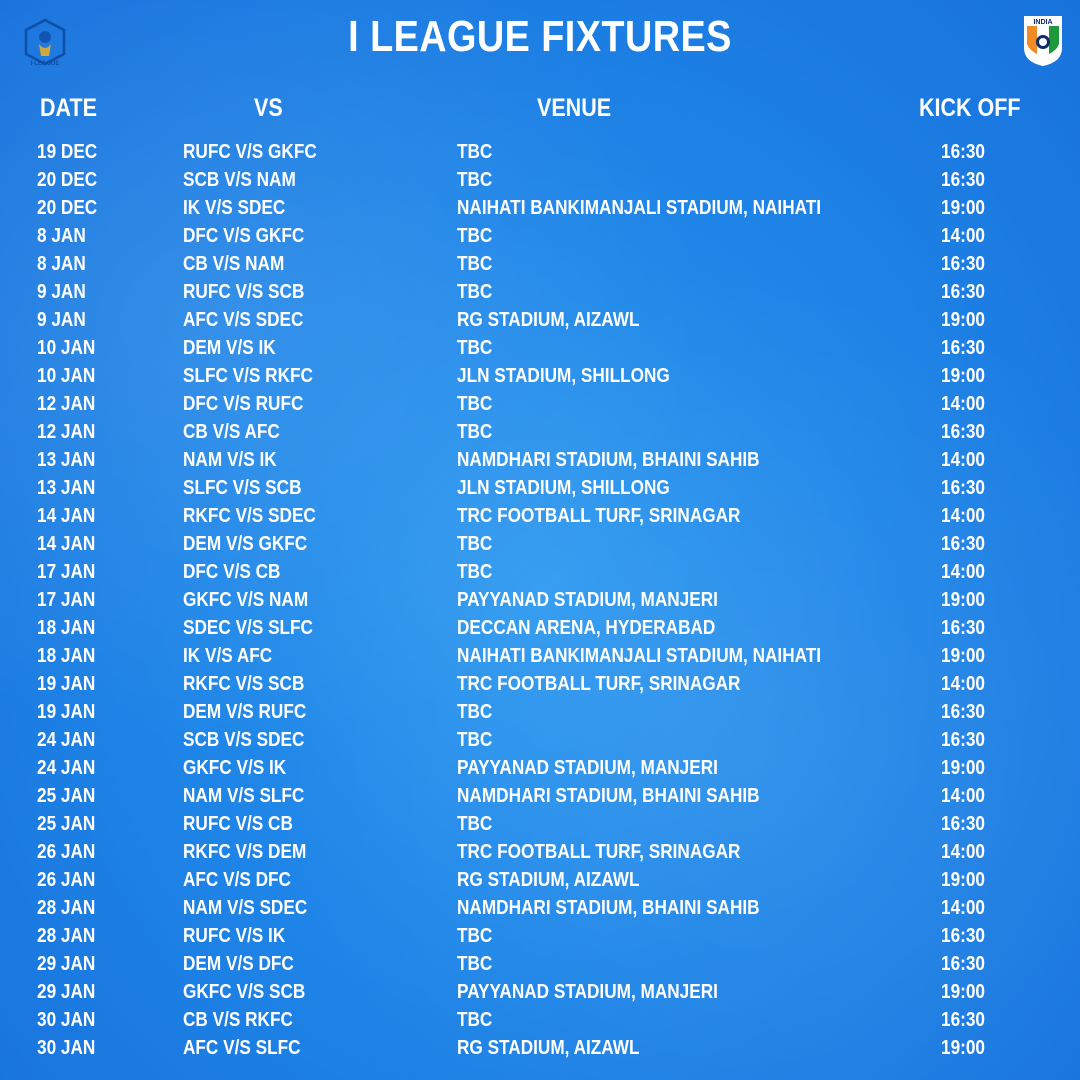 The height and width of the screenshot is (1080, 1080). Describe the element at coordinates (66, 404) in the screenshot. I see `fixture-date: 12 JAN` at that location.